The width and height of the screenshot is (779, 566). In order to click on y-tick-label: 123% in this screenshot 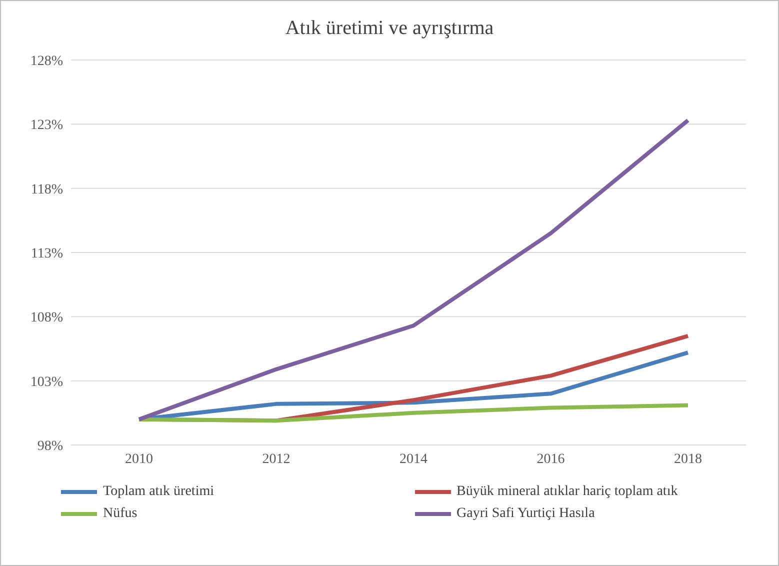, I will do `click(47, 126)`.